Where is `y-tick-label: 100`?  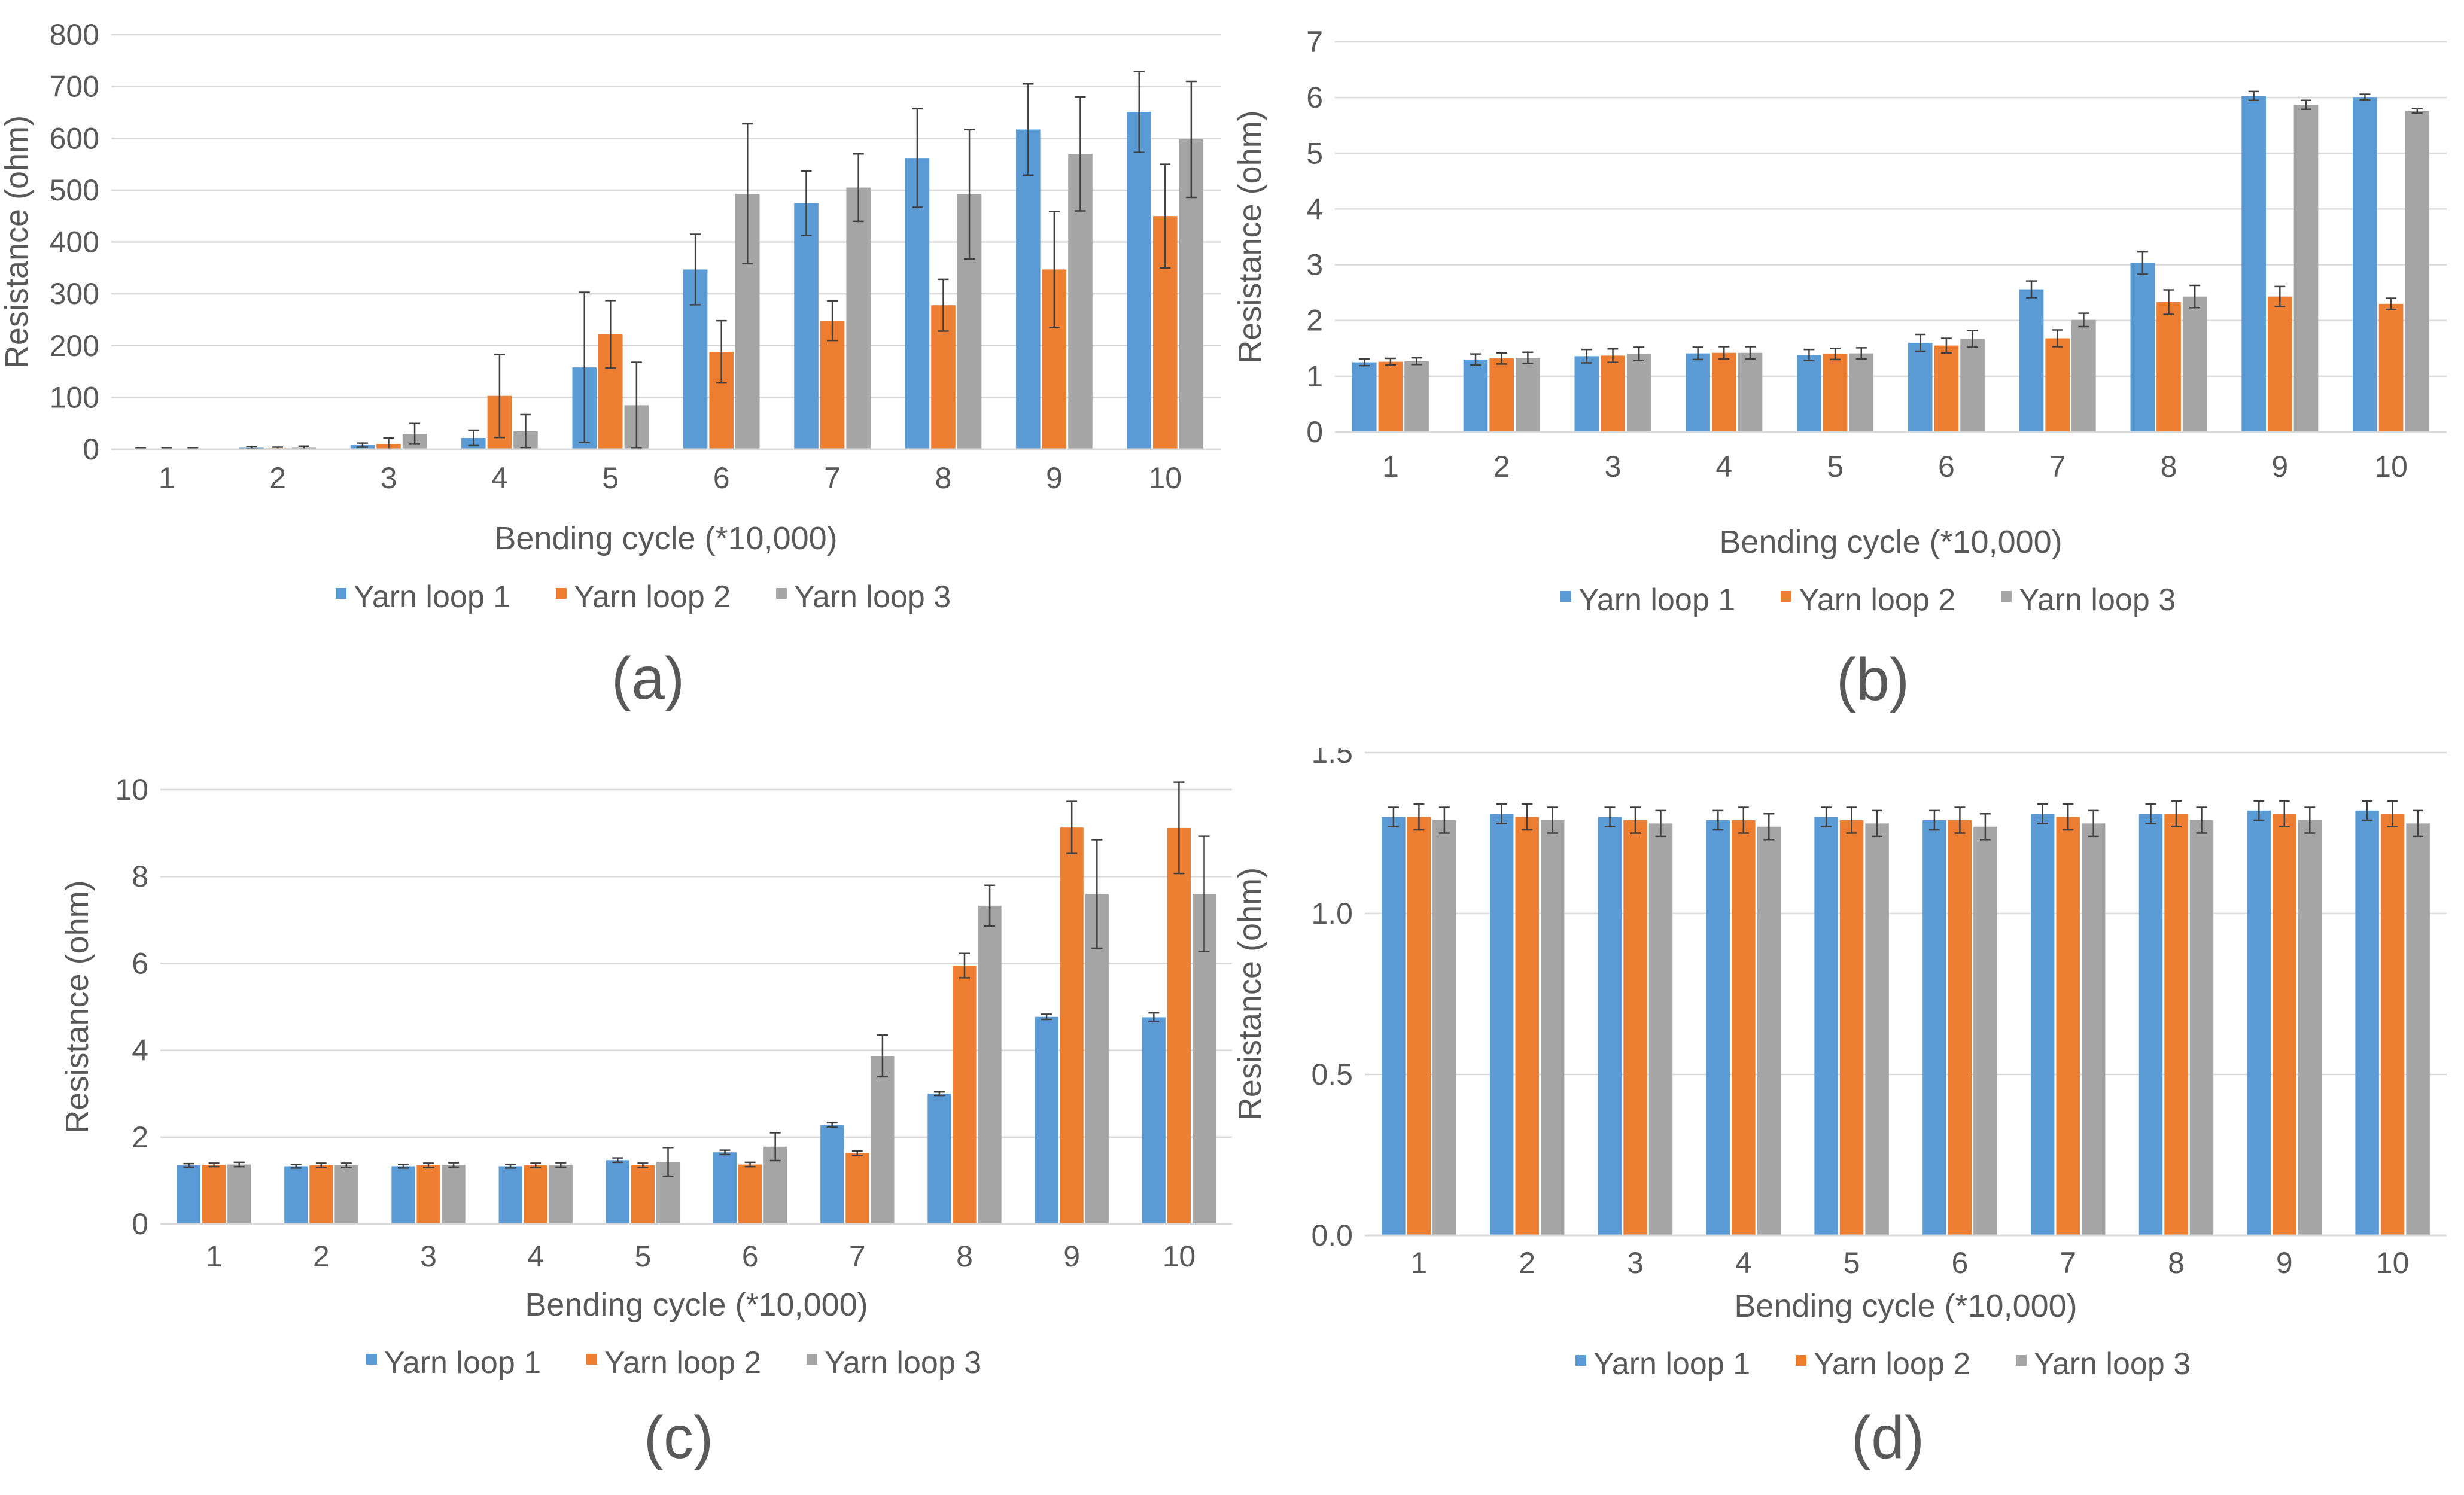
y-tick-label: 100 is located at coordinates (74, 397).